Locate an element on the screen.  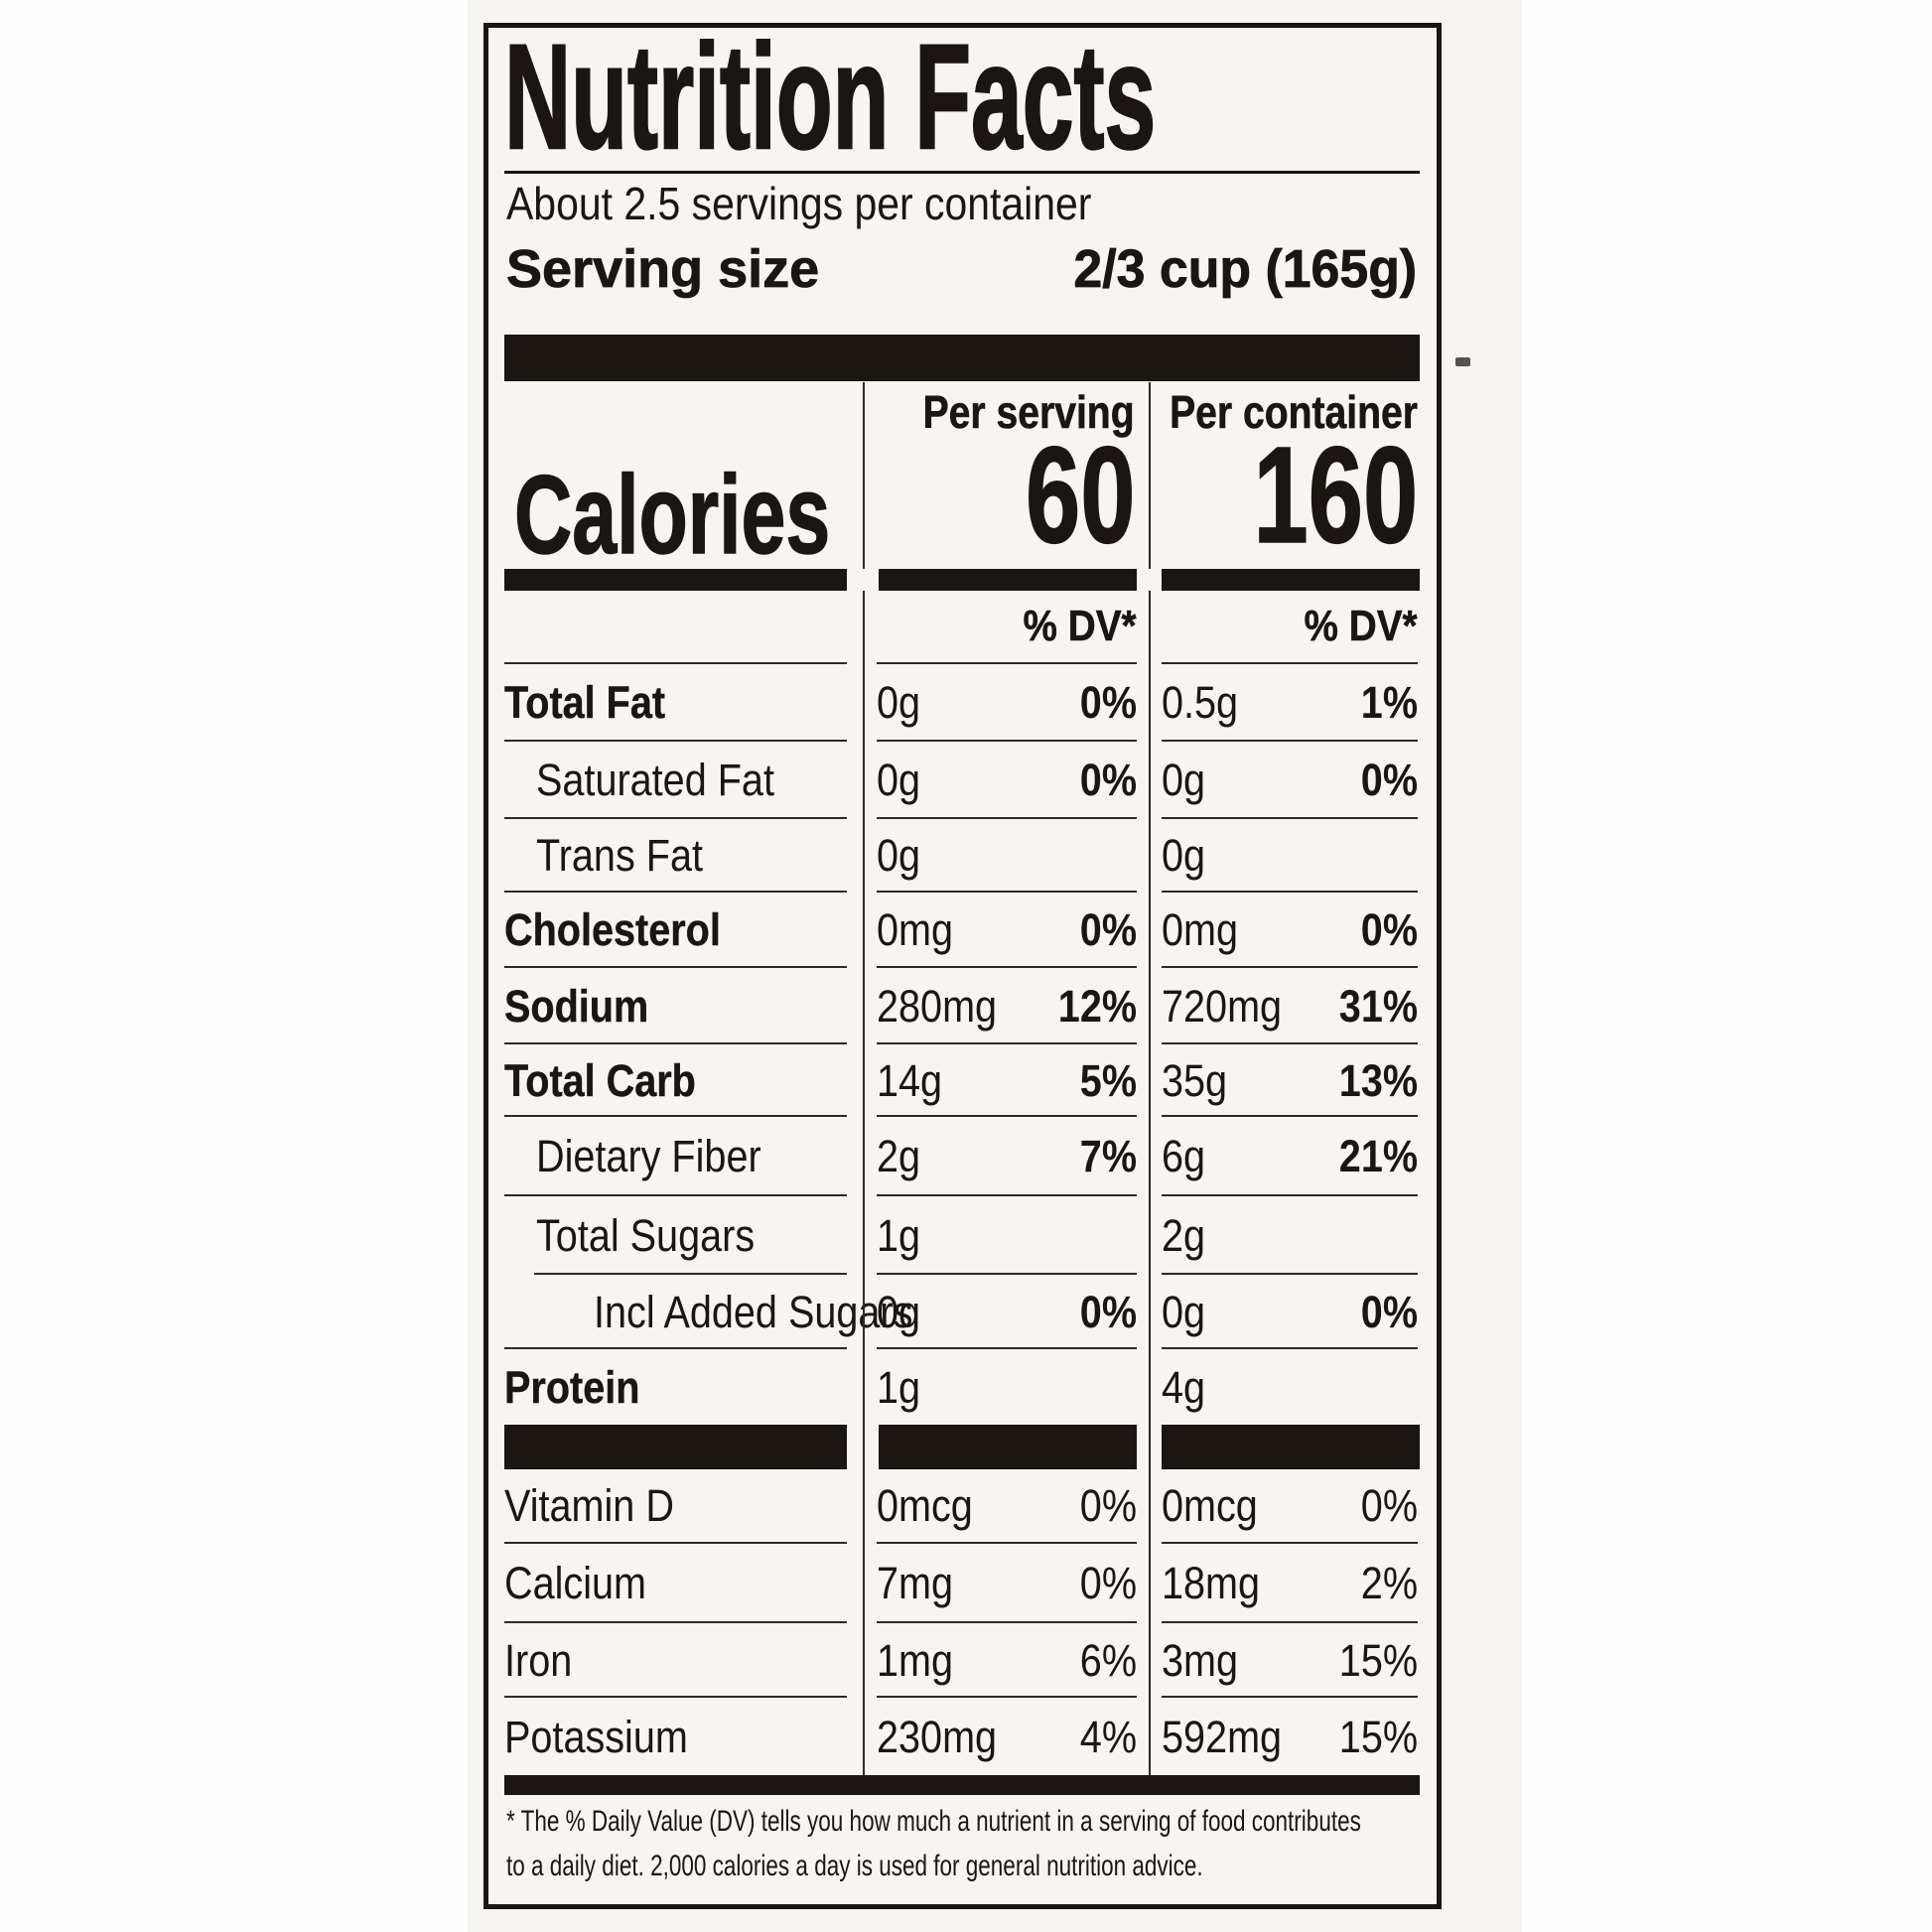
dv-header-per-serving: % DV* is located at coordinates (1080, 626).